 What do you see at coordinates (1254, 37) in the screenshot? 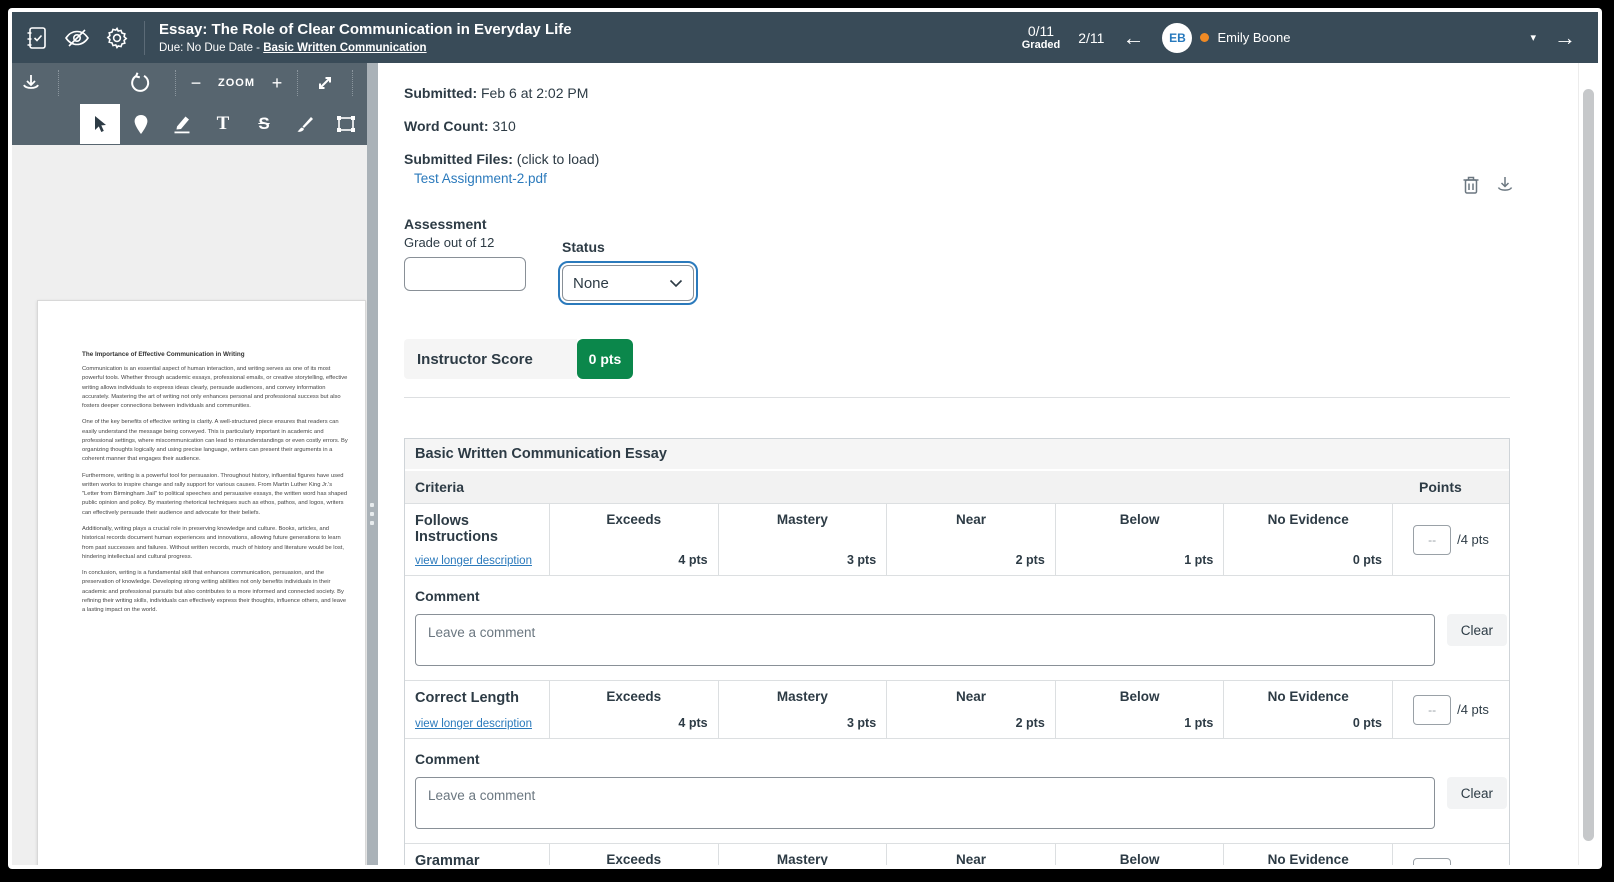
I see `student-name: Emily Boone` at bounding box center [1254, 37].